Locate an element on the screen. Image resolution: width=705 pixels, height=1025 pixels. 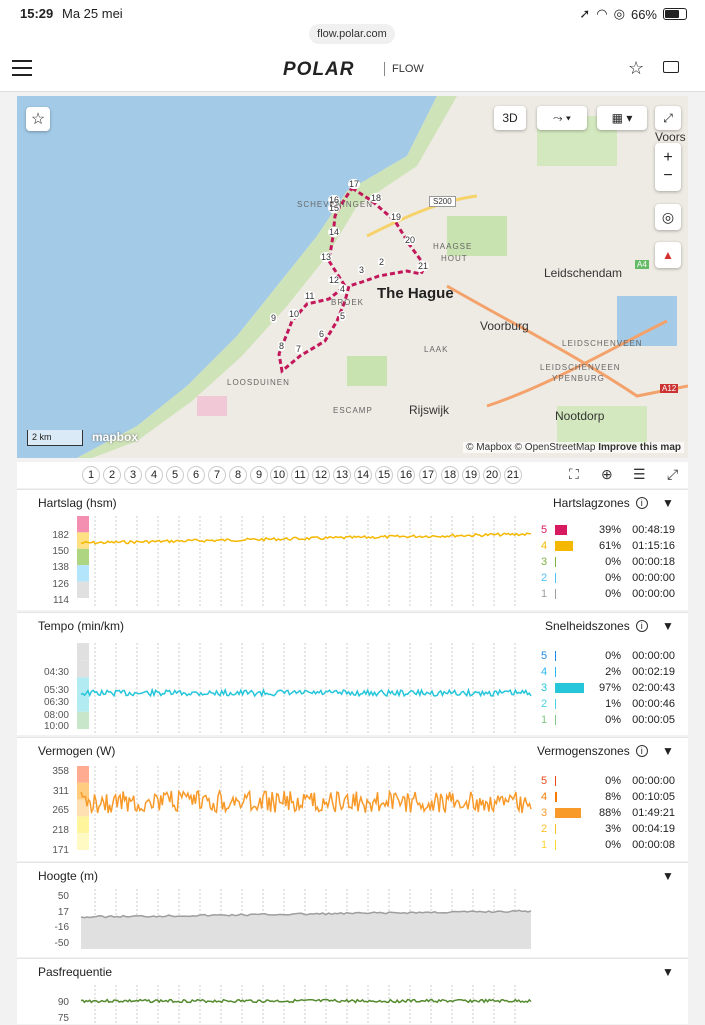
lap-marker: 15 is located at coordinates (334, 208).